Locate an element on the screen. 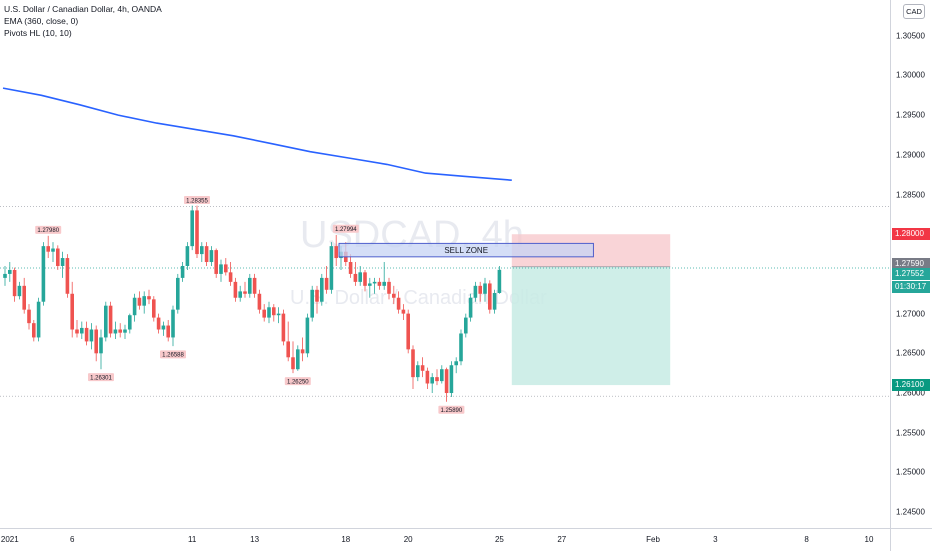 The image size is (932, 551). price-tick-label: 1.29500 is located at coordinates (910, 115).